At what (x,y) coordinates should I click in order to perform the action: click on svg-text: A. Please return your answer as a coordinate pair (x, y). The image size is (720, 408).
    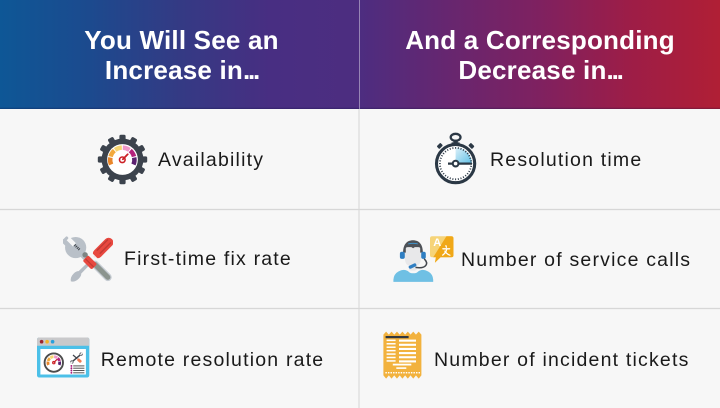
    Looking at the image, I should click on (437, 243).